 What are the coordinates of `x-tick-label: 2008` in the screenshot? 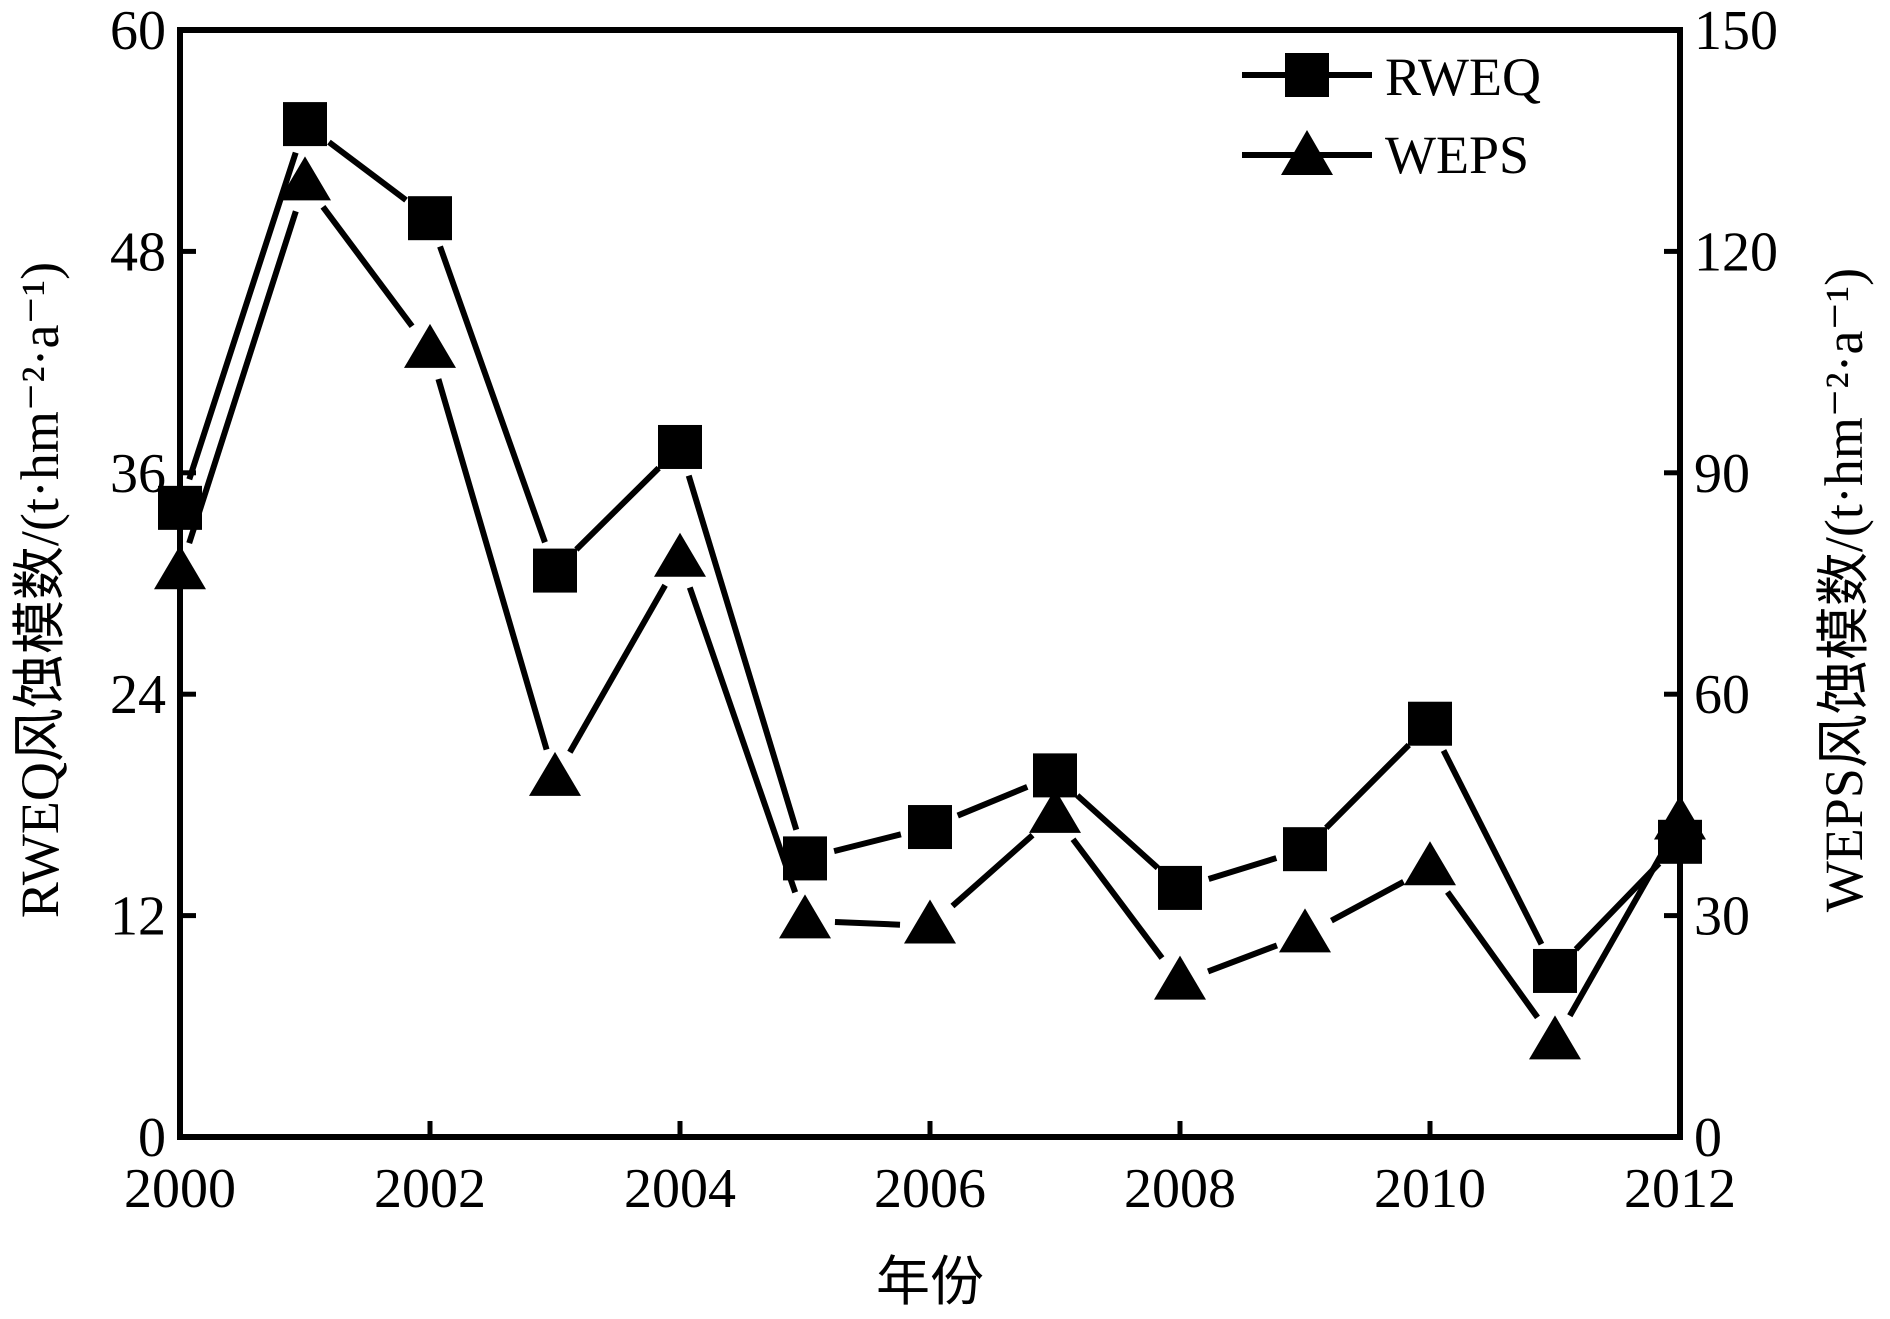 It's located at (1180, 1189).